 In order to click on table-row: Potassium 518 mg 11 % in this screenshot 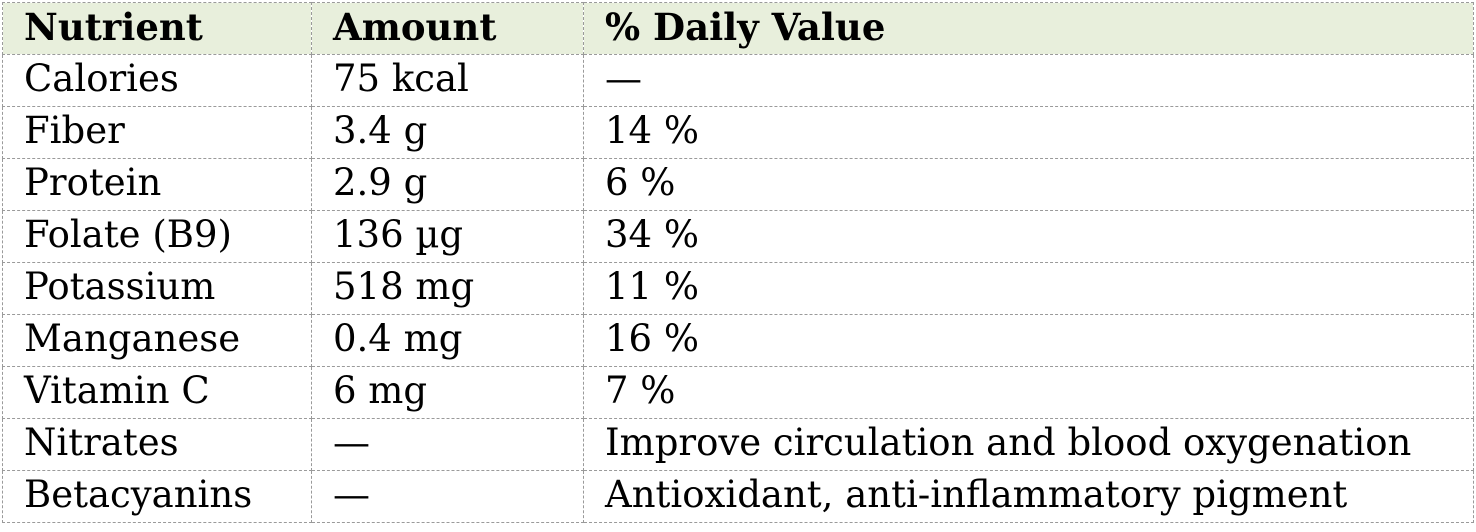, I will do `click(738, 288)`.